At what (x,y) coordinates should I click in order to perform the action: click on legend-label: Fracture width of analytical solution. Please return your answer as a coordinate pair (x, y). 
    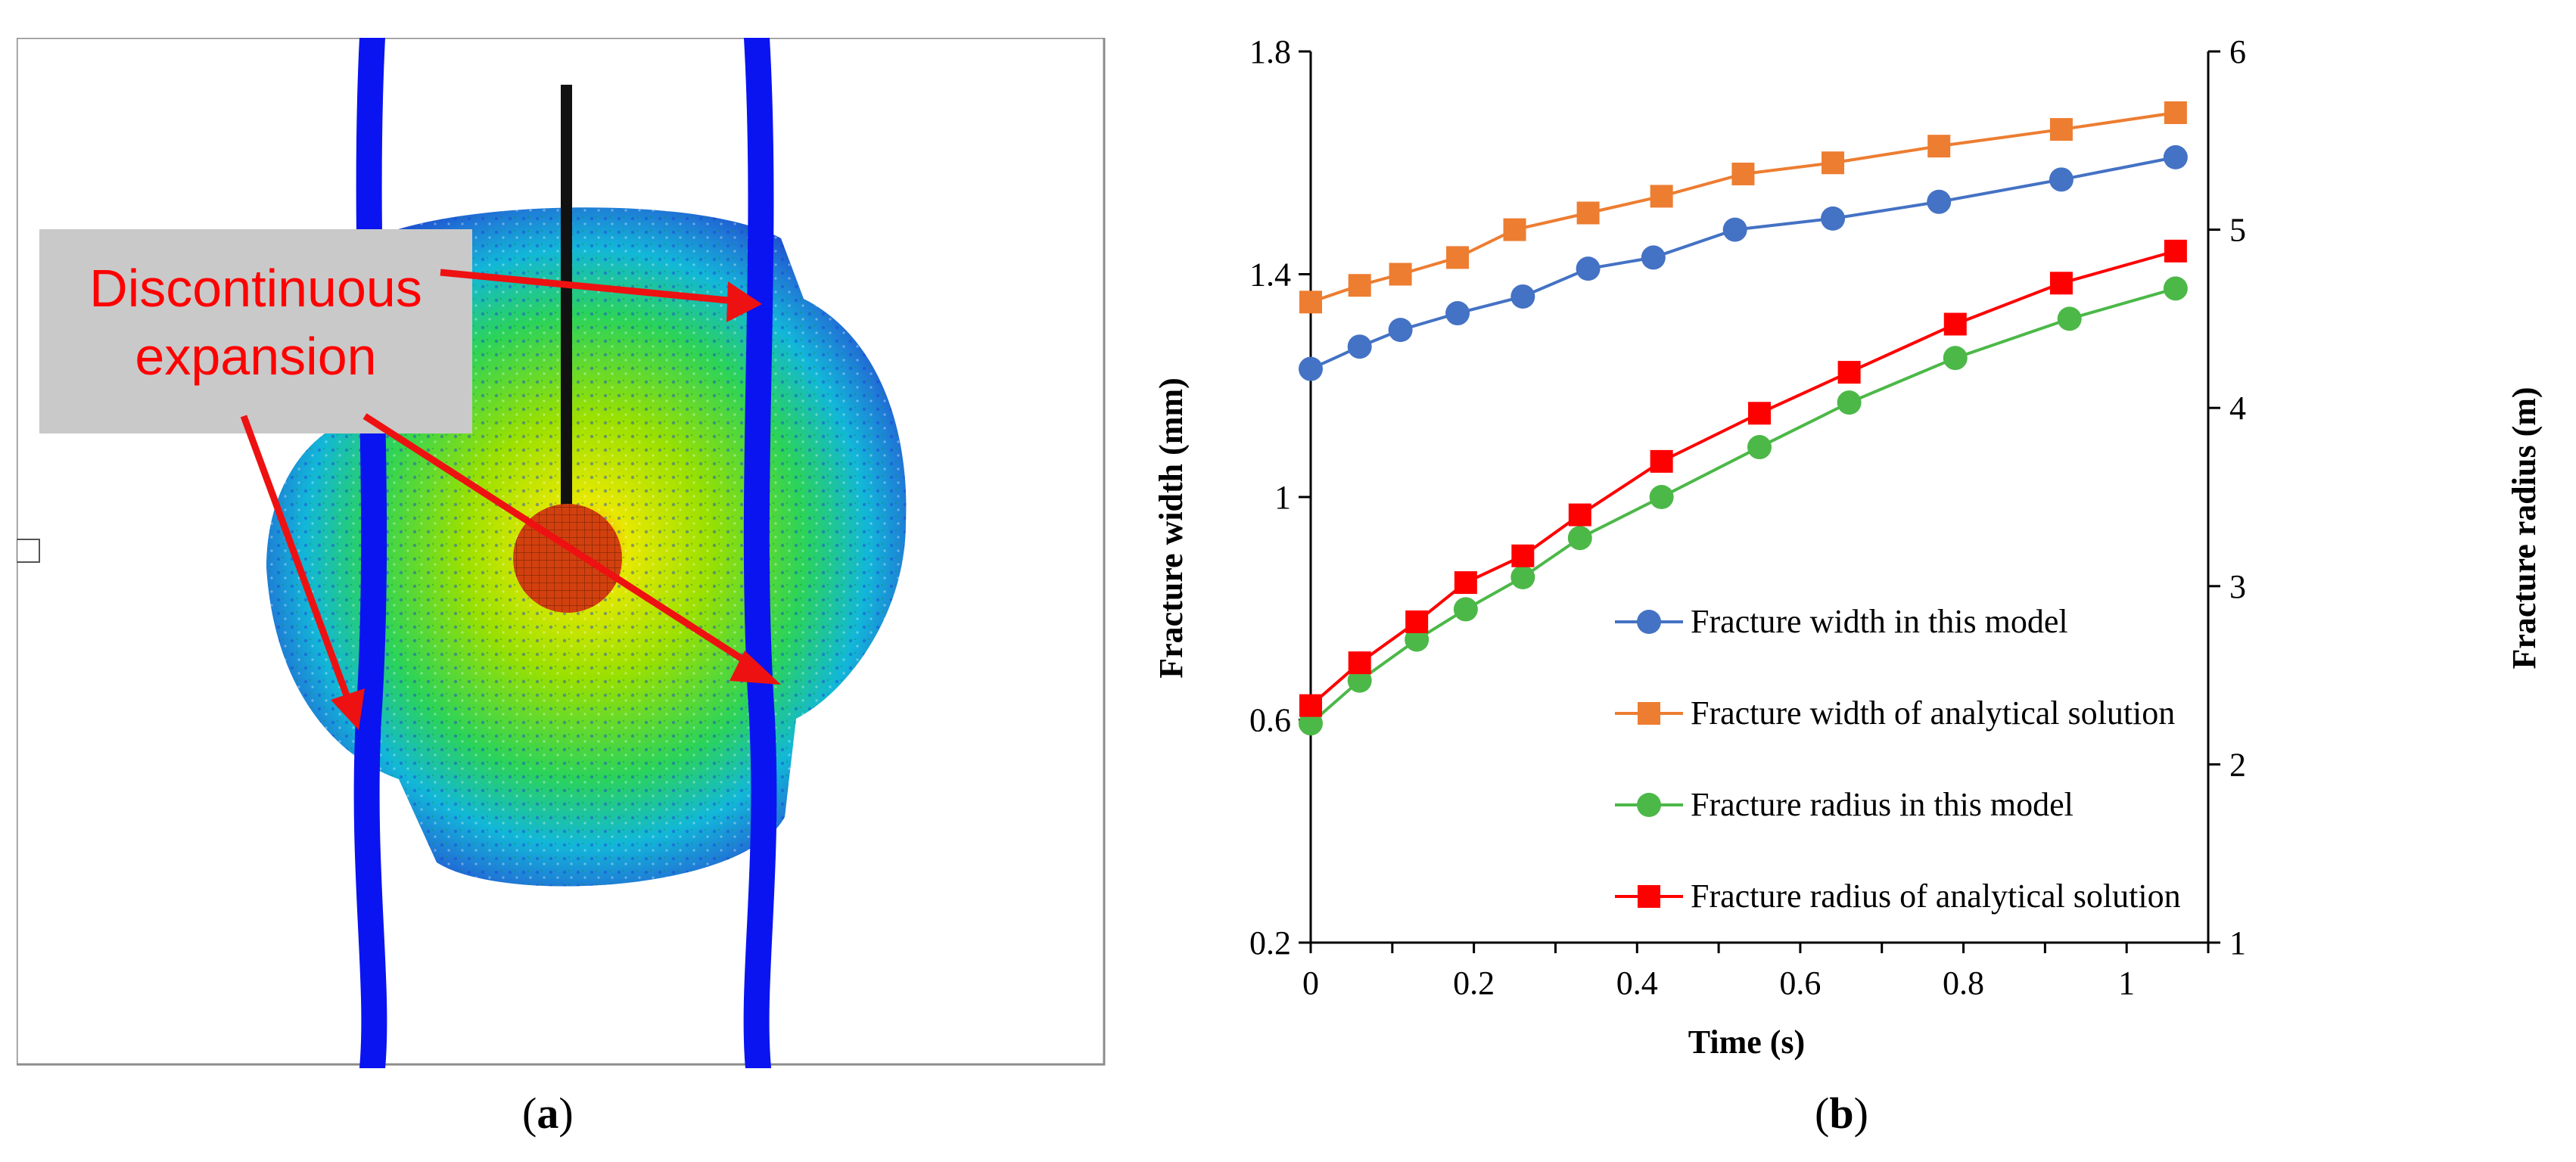
    Looking at the image, I should click on (1933, 713).